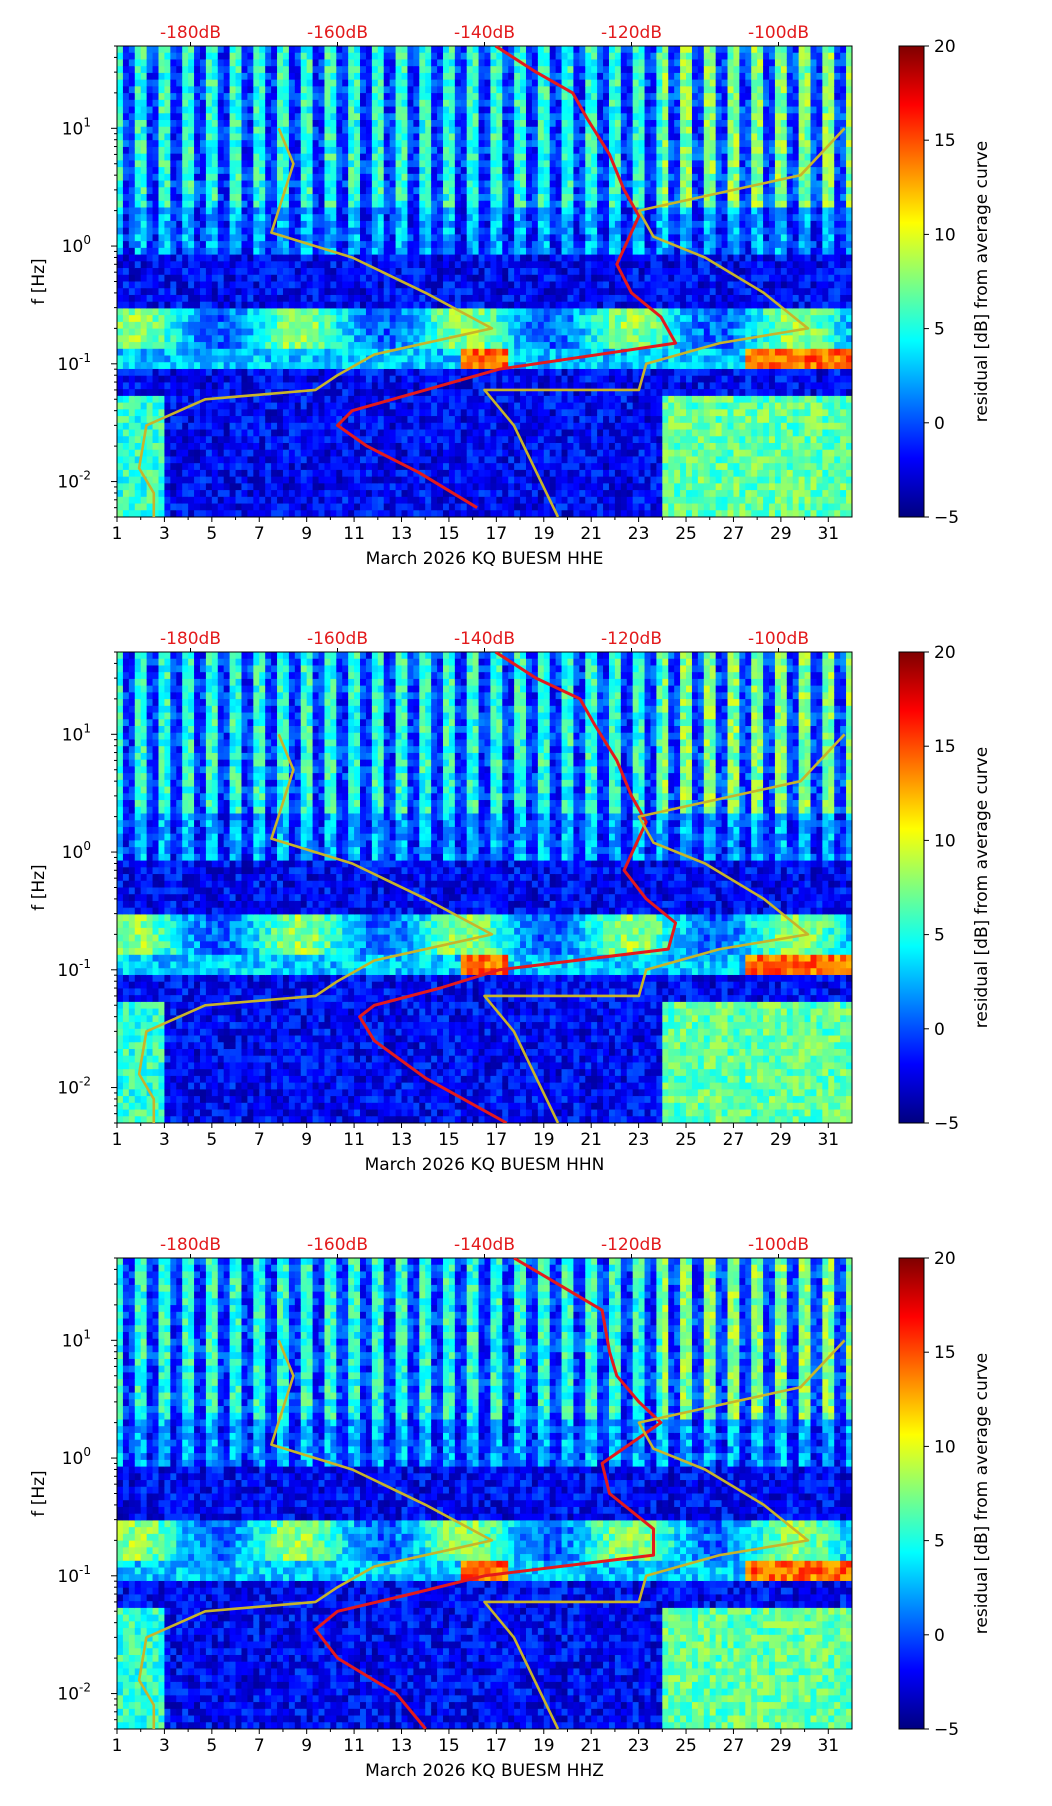 This screenshot has width=1052, height=1806. I want to click on x-axis-label: March 2026 KQ BUESM HHZ, so click(484, 1771).